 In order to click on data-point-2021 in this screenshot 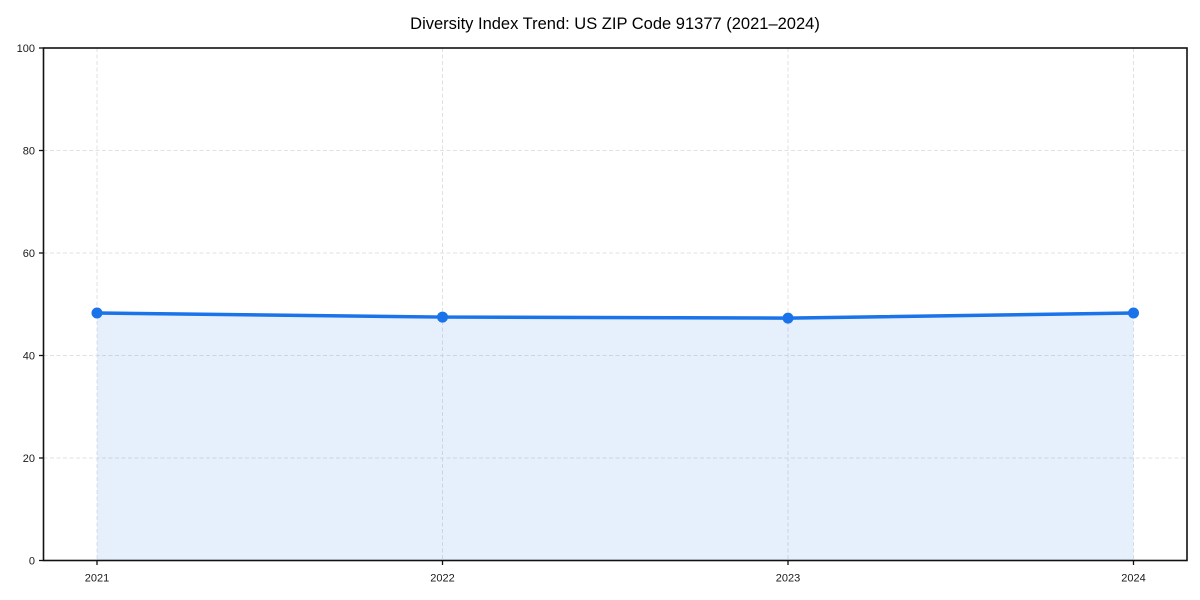, I will do `click(97, 313)`.